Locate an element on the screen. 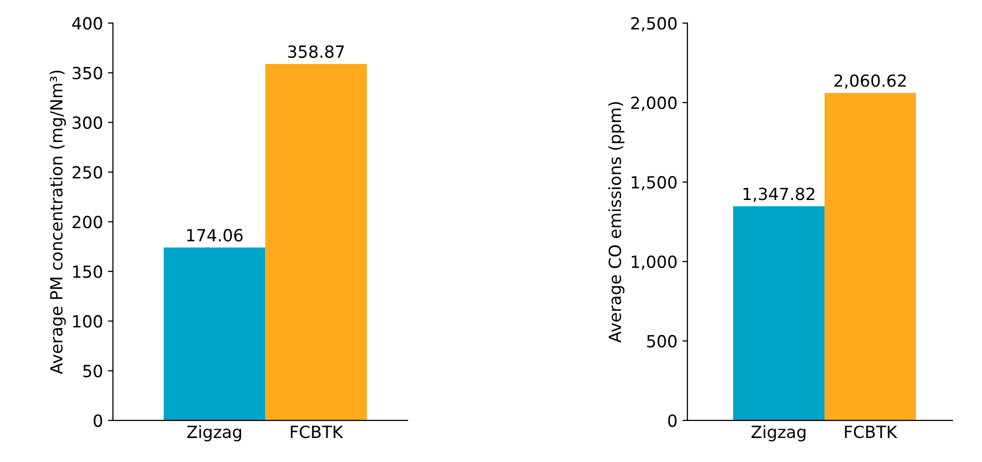 The image size is (982, 462). y-tick-label: 100 is located at coordinates (87, 321).